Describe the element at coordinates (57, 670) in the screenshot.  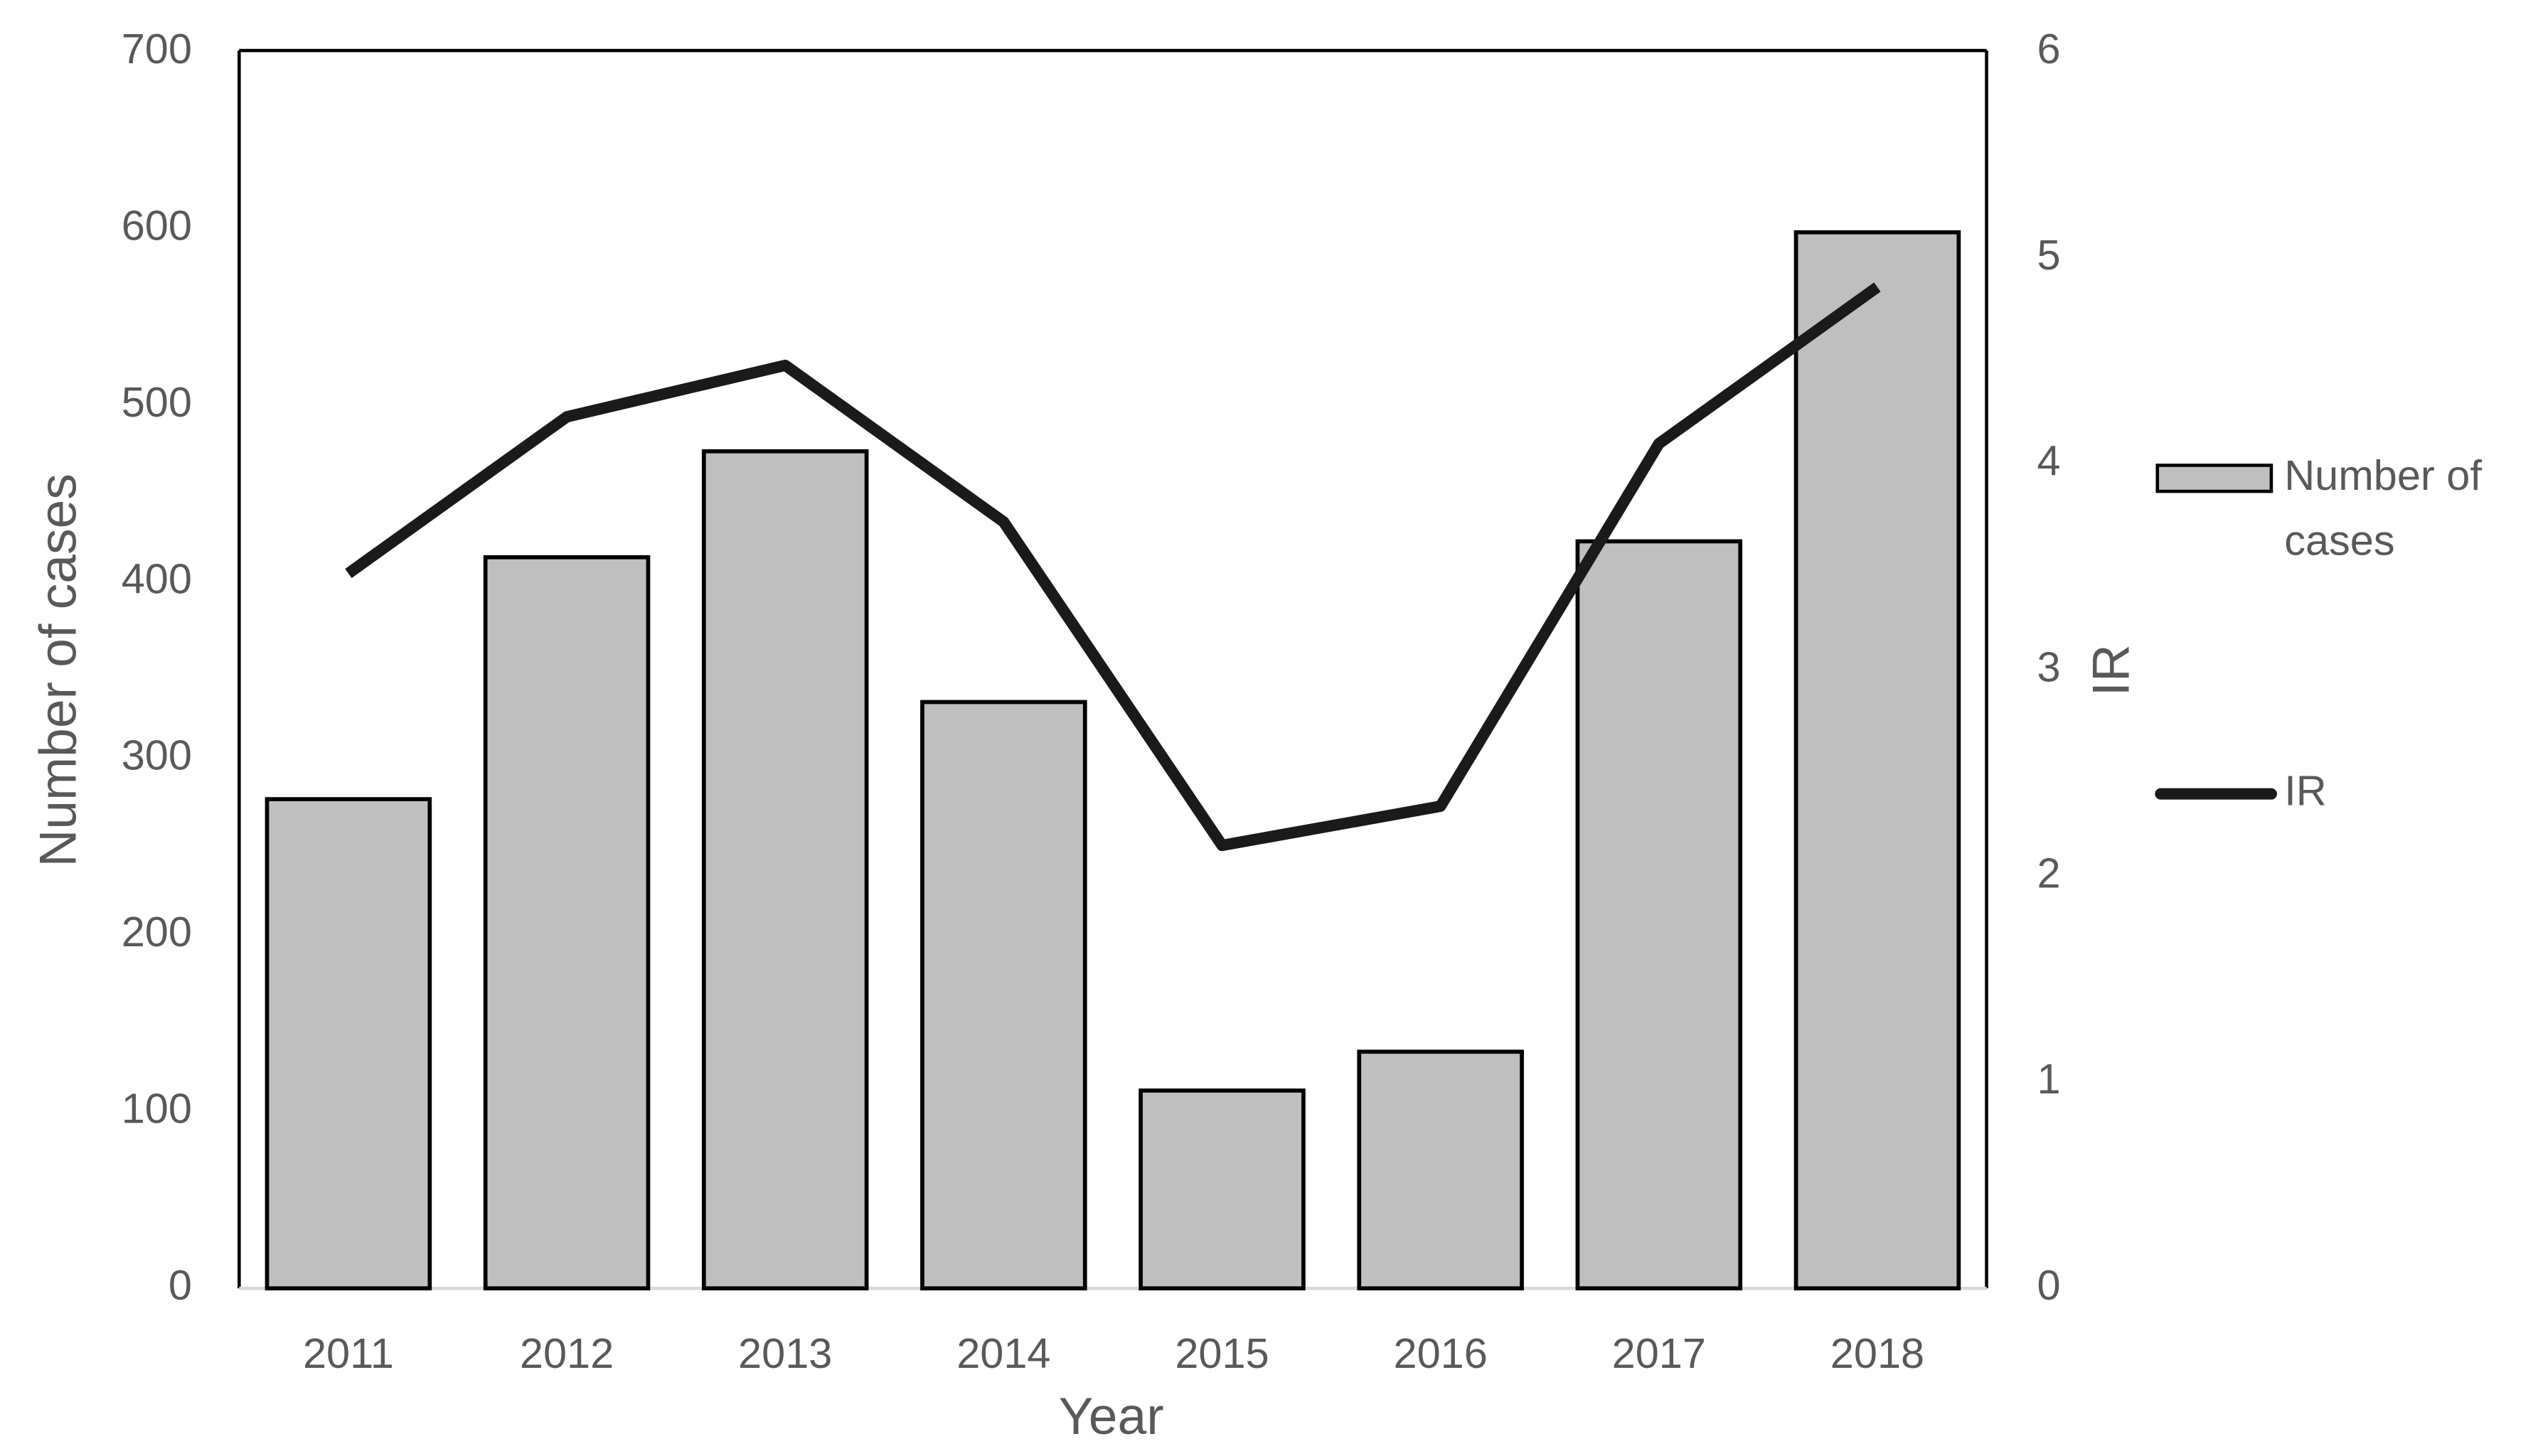
I see `y-axis-title: Number of cases` at that location.